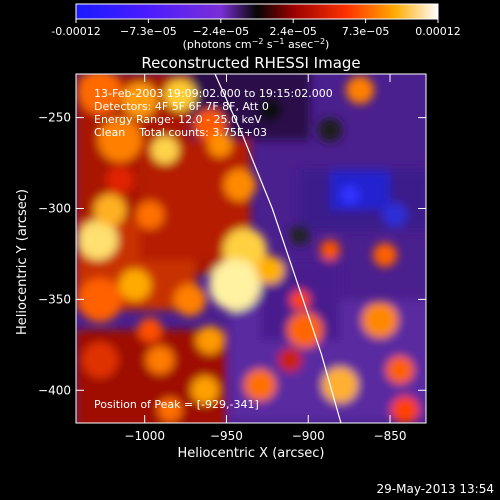 This screenshot has height=500, width=500. Describe the element at coordinates (178, 119) in the screenshot. I see `annotation-energy: Energy Range: 12.0 - 25.0 keV` at that location.